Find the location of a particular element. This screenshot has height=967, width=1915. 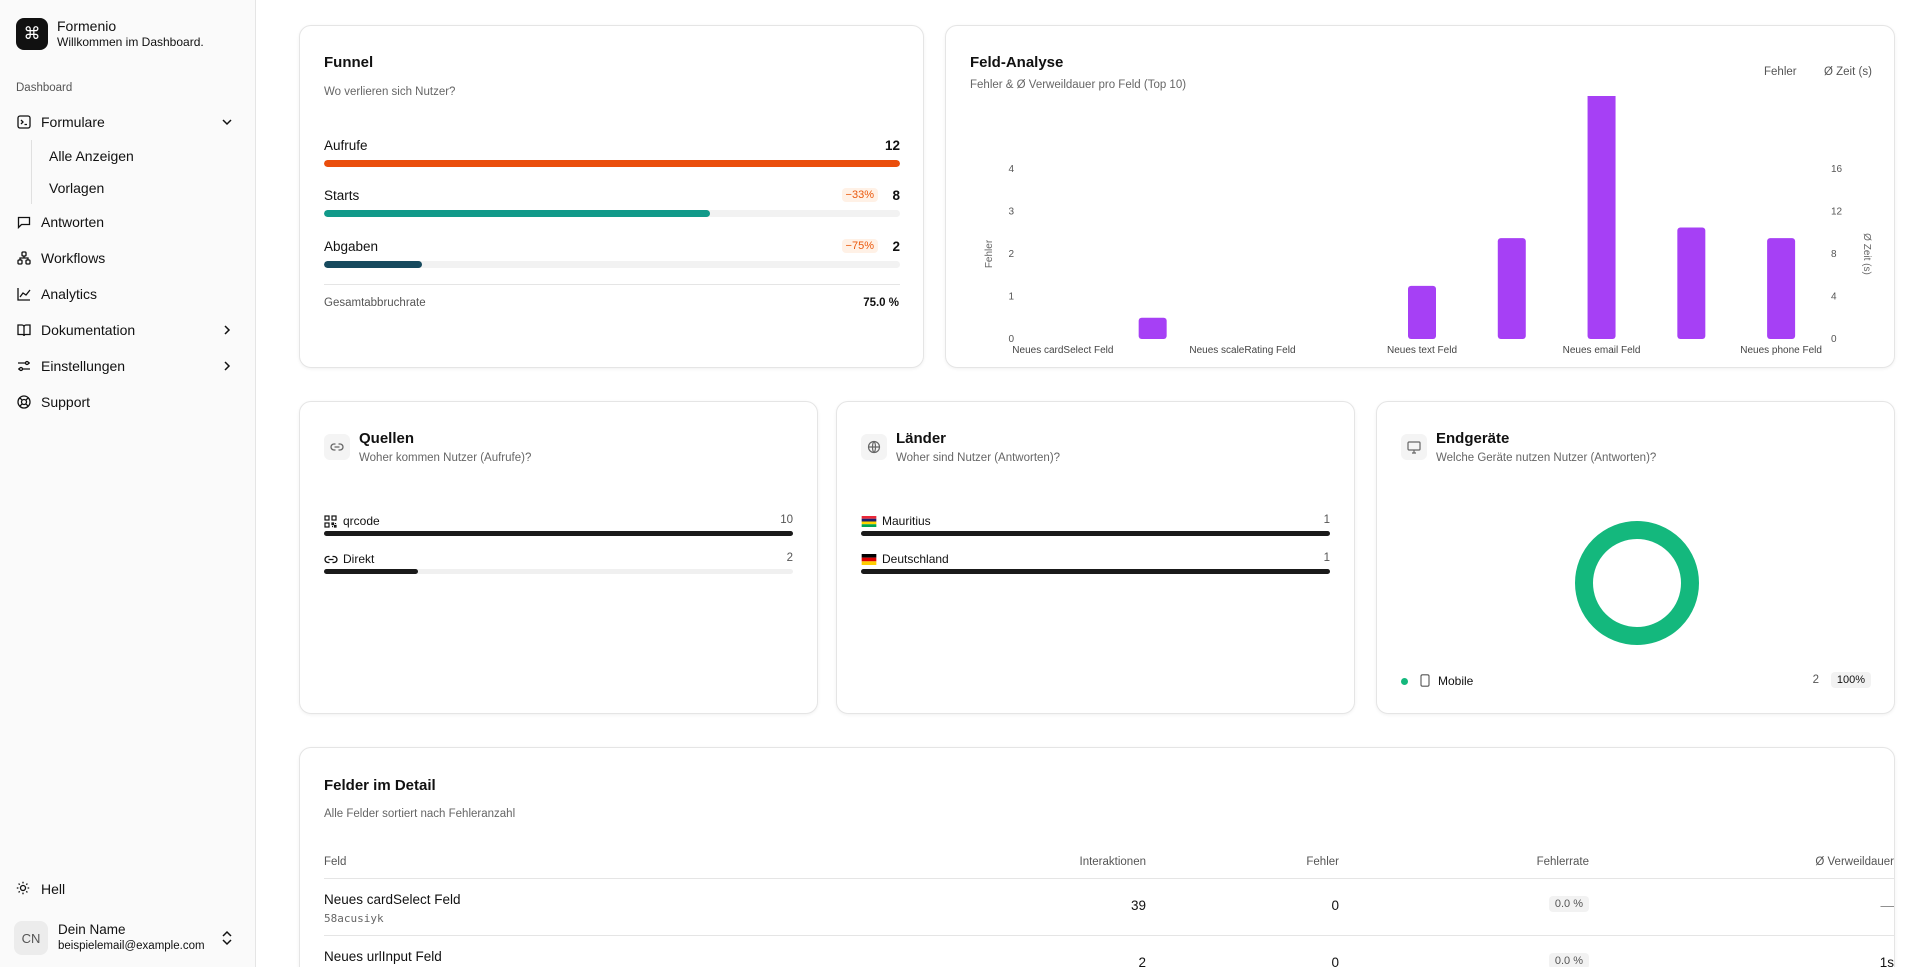

chevrons-up-down-icon is located at coordinates (227, 938).